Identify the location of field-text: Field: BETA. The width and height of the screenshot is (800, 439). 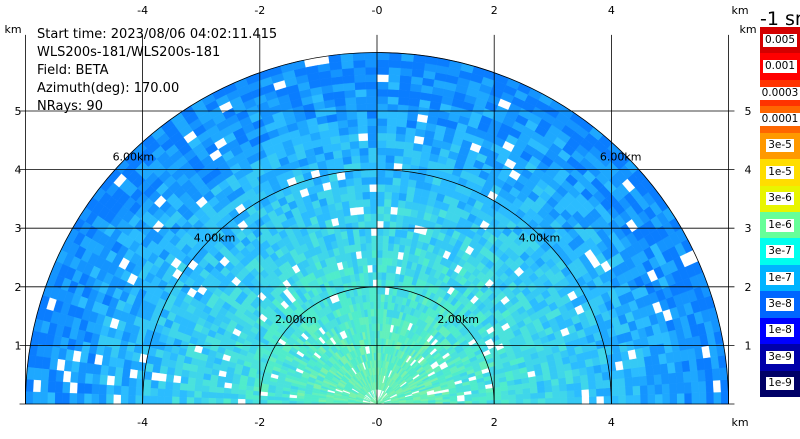
(157, 71).